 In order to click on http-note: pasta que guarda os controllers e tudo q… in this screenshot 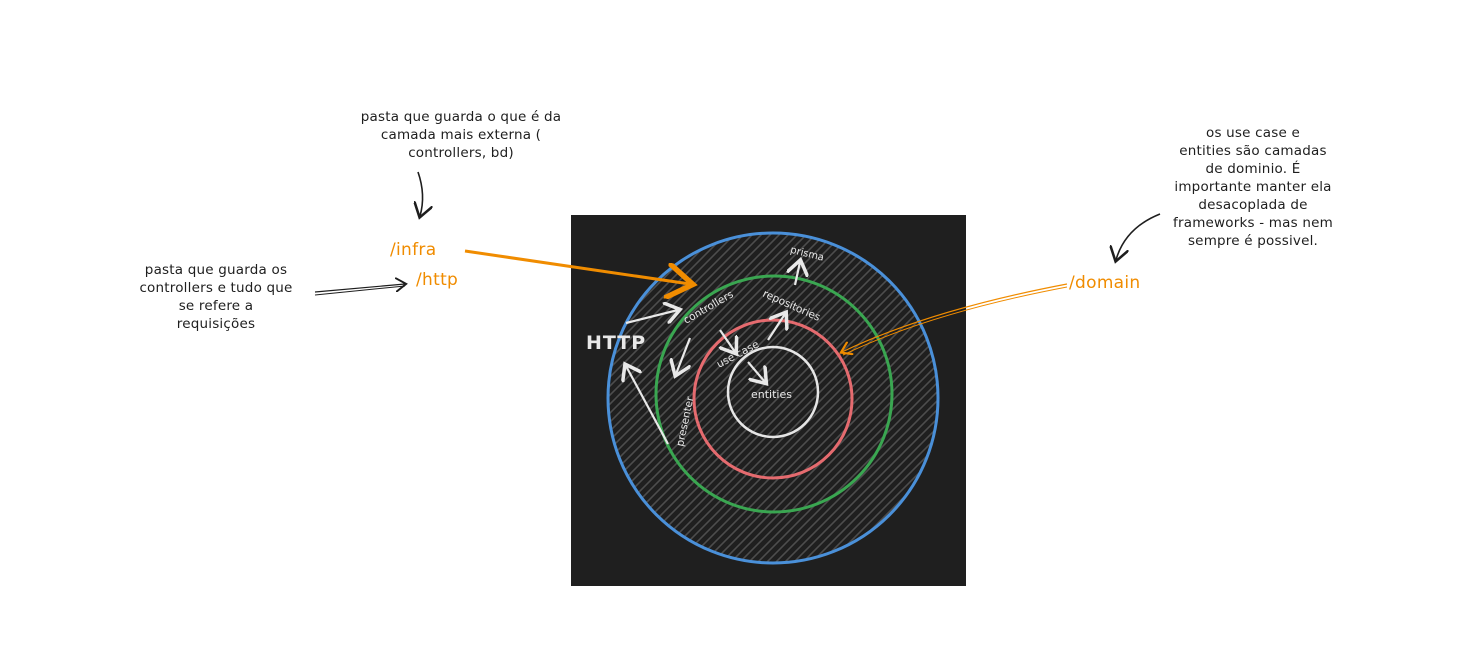, I will do `click(216, 297)`.